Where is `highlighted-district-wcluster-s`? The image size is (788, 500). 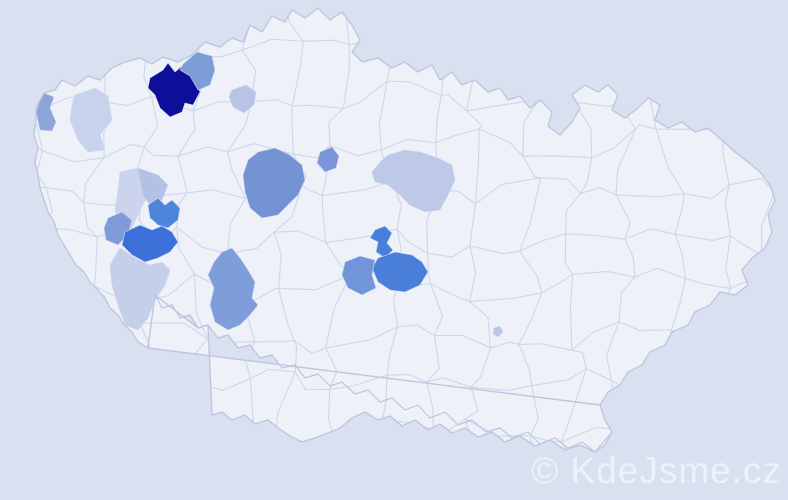 highlighted-district-wcluster-s is located at coordinates (140, 289).